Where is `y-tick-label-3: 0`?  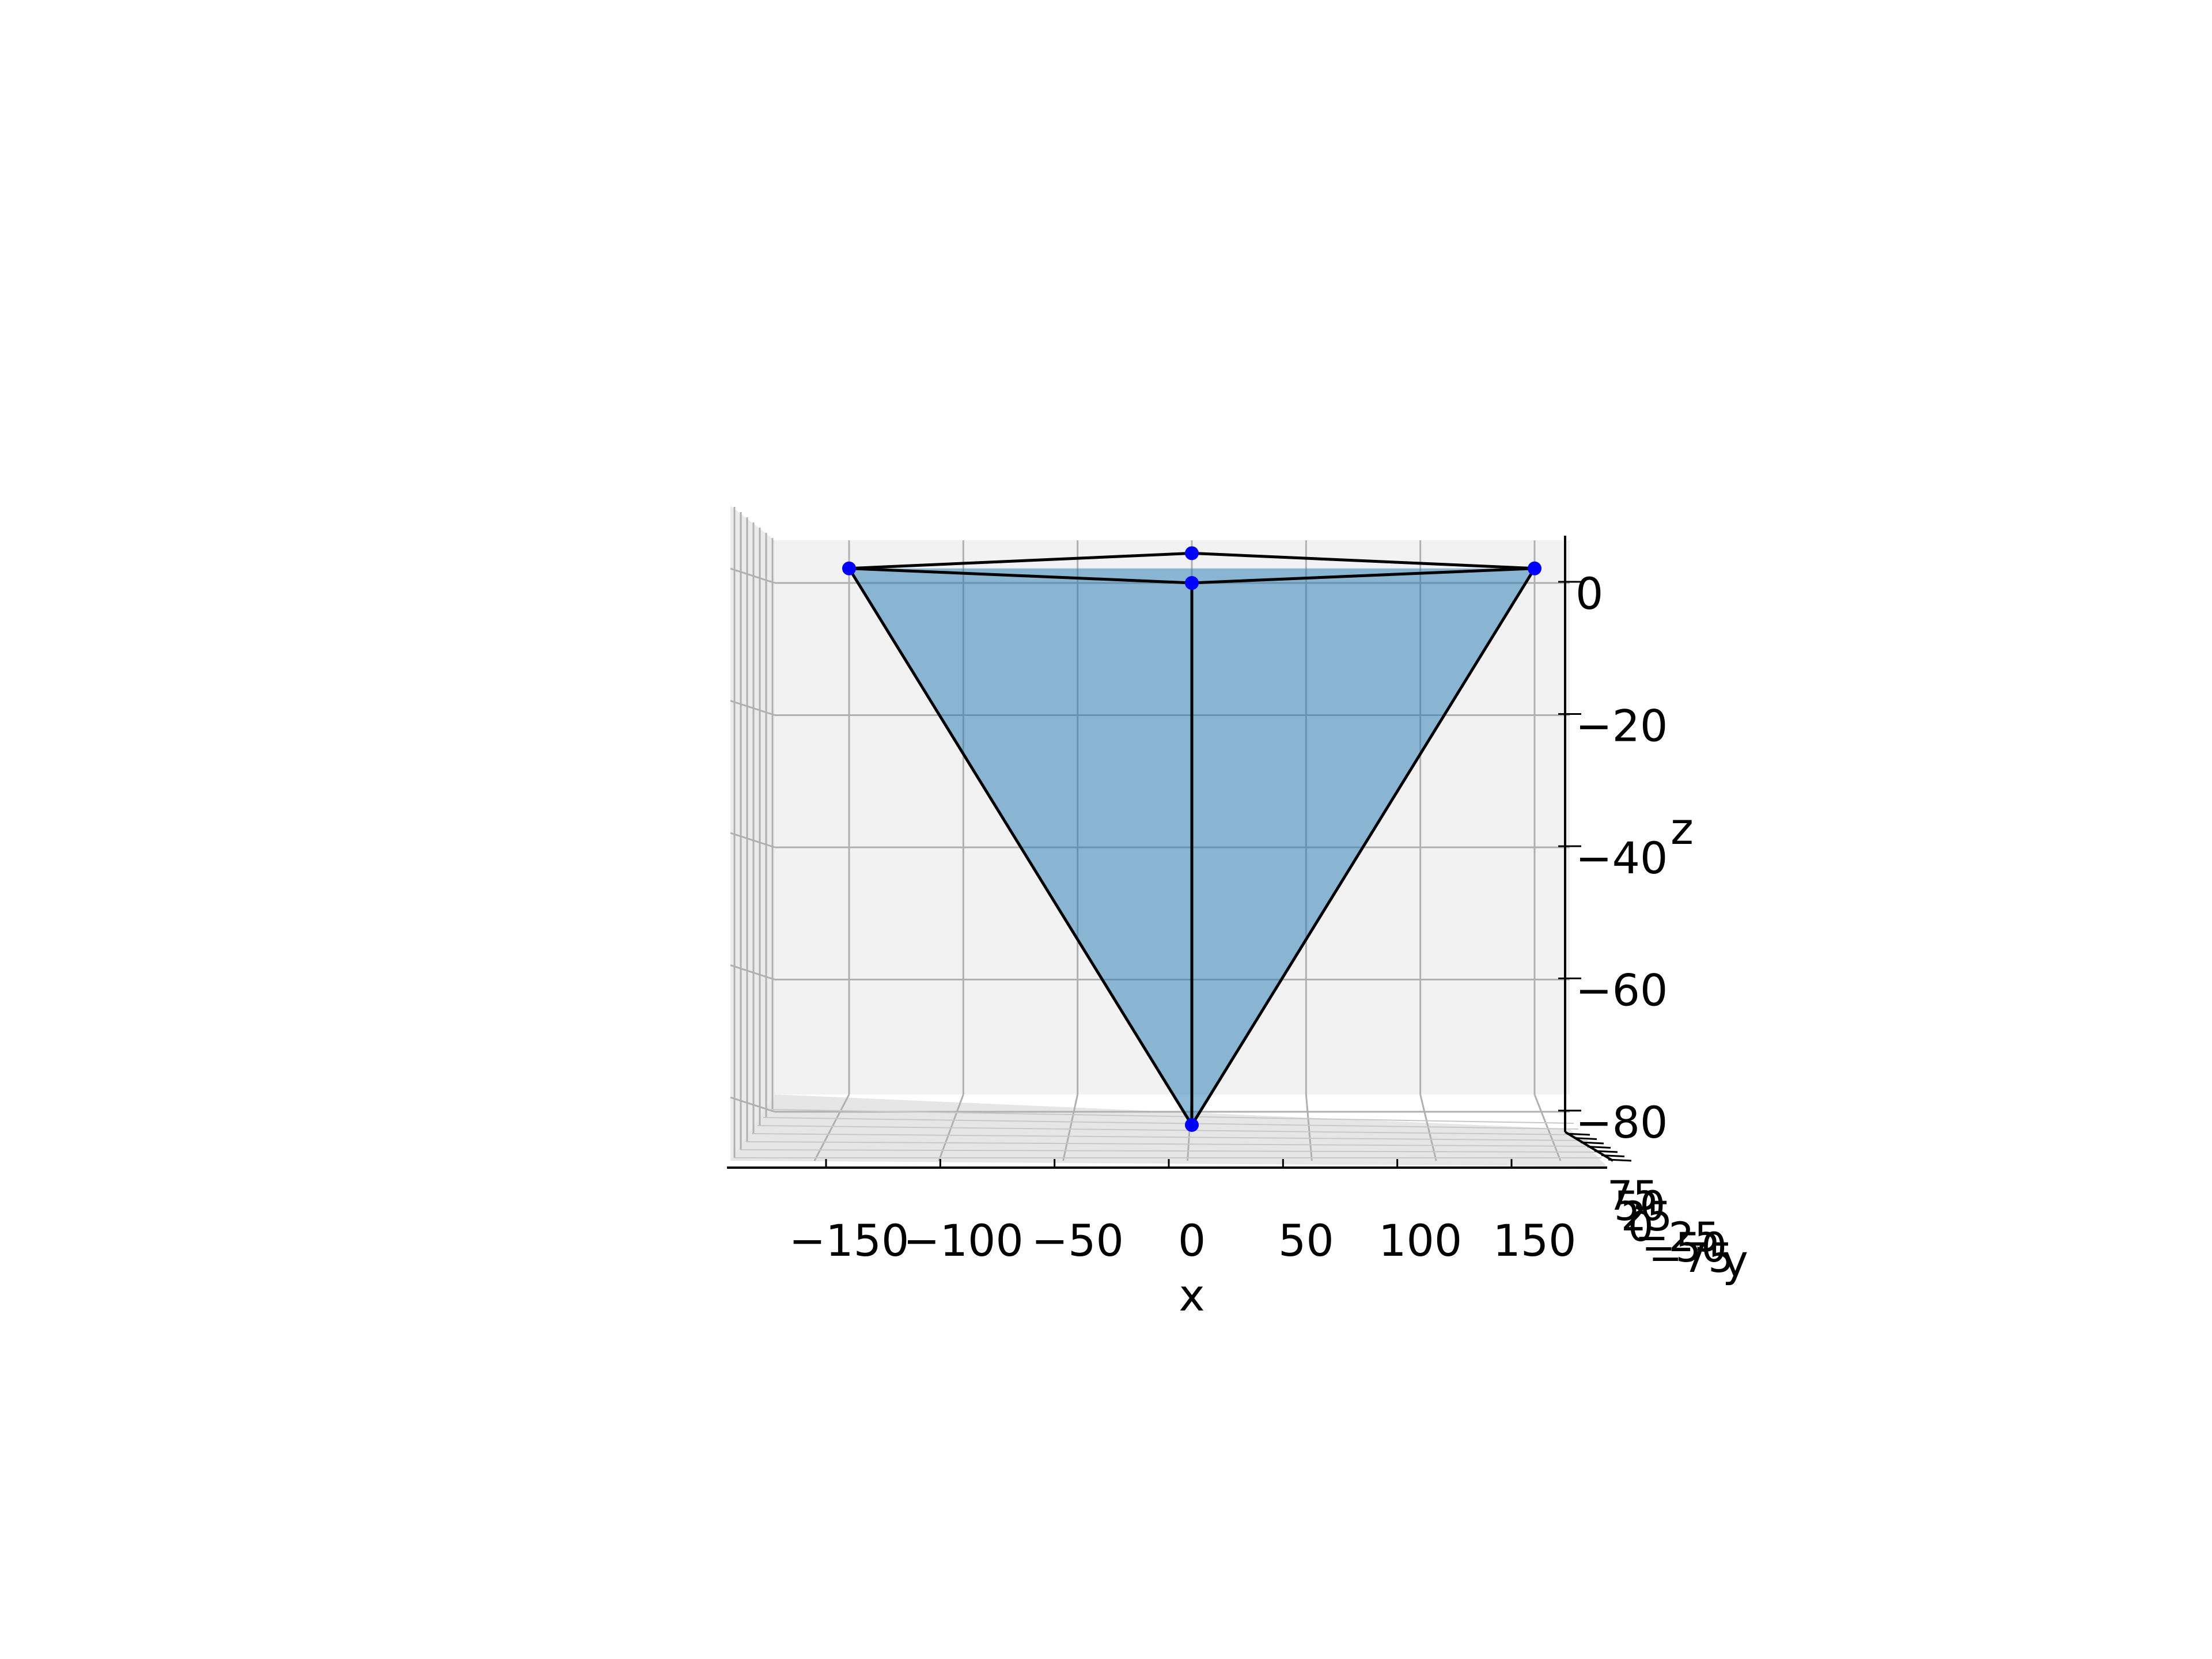 y-tick-label-3: 0 is located at coordinates (1641, 1227).